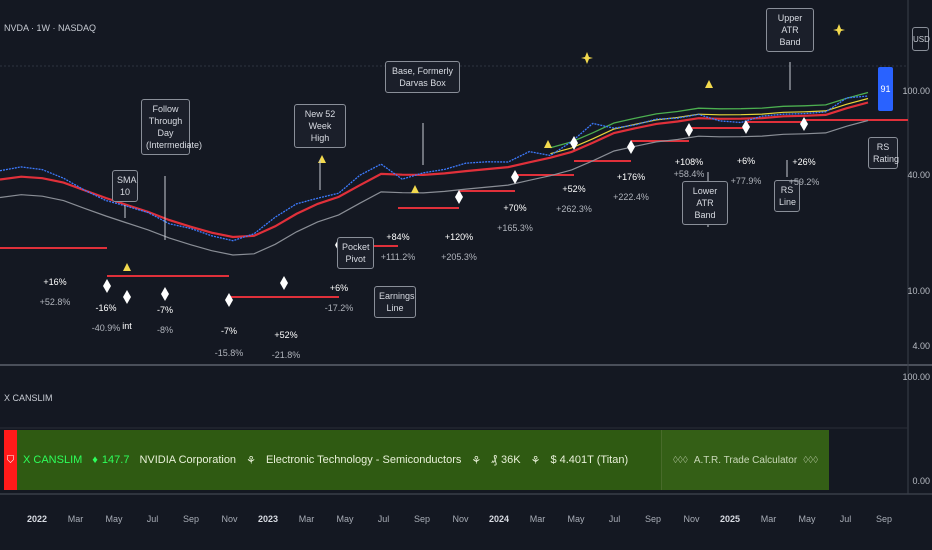  What do you see at coordinates (106, 318) in the screenshot?
I see `pct-label: -16% -40.9%` at bounding box center [106, 318].